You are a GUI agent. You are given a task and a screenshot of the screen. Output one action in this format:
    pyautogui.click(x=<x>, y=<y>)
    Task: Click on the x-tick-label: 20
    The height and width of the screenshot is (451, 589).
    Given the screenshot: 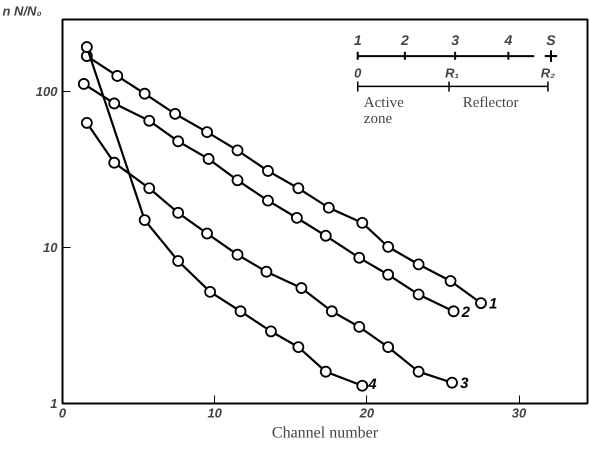 What is the action you would take?
    pyautogui.click(x=366, y=413)
    